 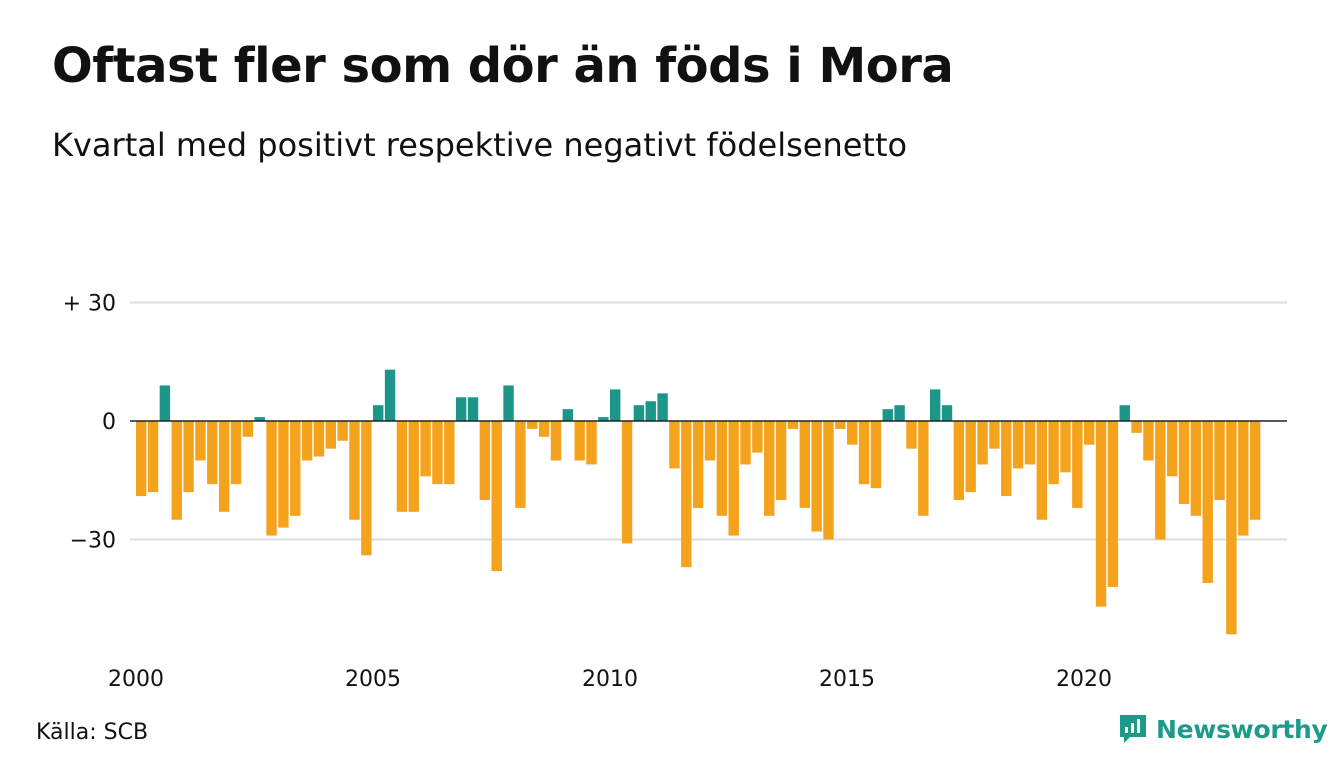 I want to click on brand-name: Newsworthy, so click(x=1242, y=729).